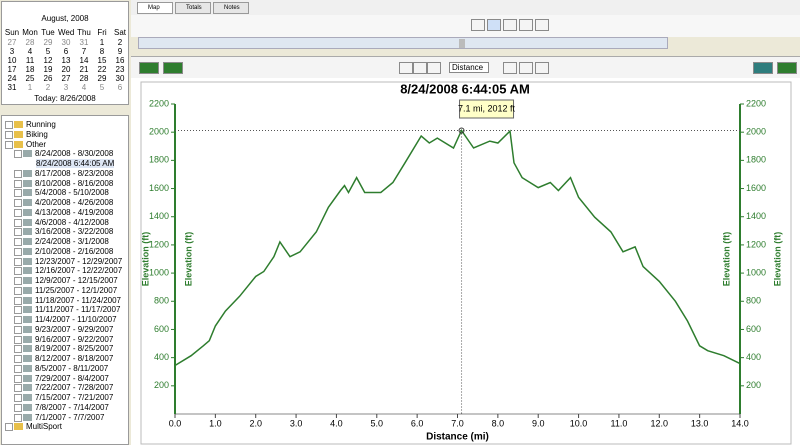  What do you see at coordinates (30, 78) in the screenshot?
I see `calendar-day: 25` at bounding box center [30, 78].